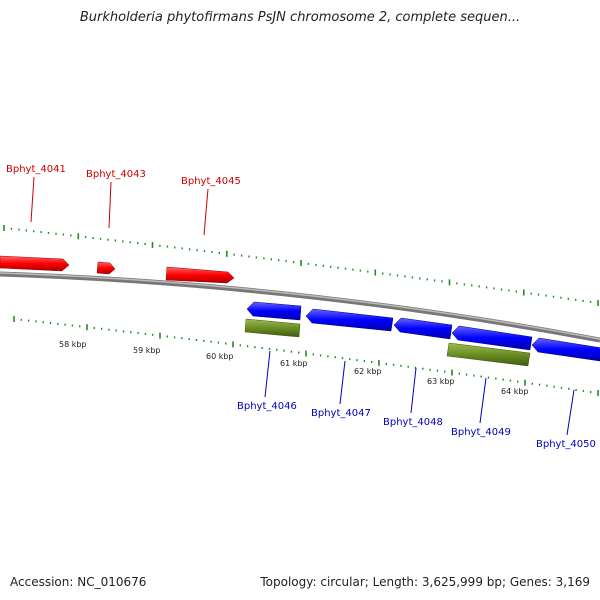 The width and height of the screenshot is (600, 600). What do you see at coordinates (294, 363) in the screenshot?
I see `scale-label-61kbp: 61 kbp` at bounding box center [294, 363].